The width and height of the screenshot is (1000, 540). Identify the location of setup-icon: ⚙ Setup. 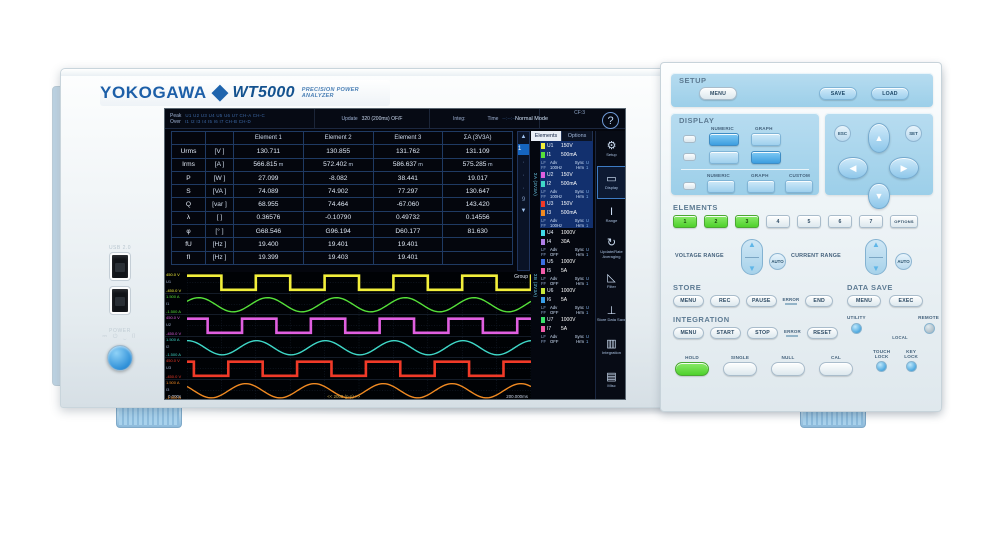
(611, 149).